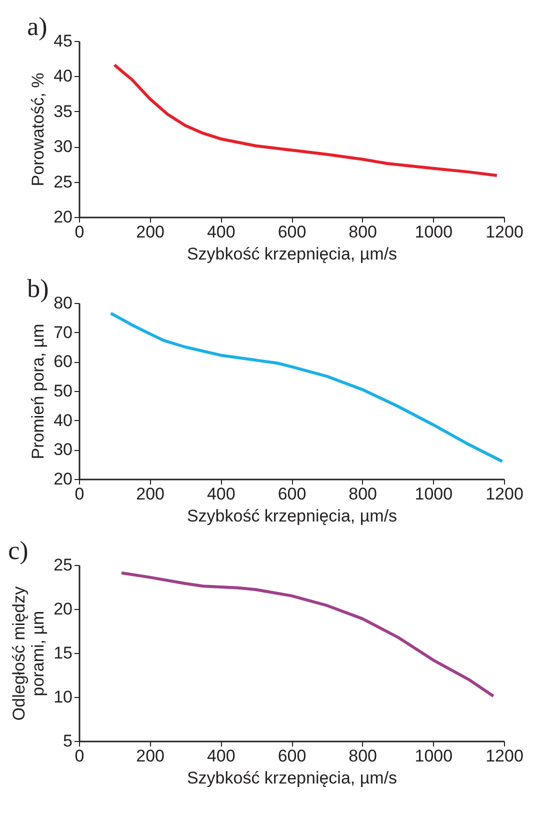  What do you see at coordinates (18, 550) in the screenshot?
I see `chart-title: c)` at bounding box center [18, 550].